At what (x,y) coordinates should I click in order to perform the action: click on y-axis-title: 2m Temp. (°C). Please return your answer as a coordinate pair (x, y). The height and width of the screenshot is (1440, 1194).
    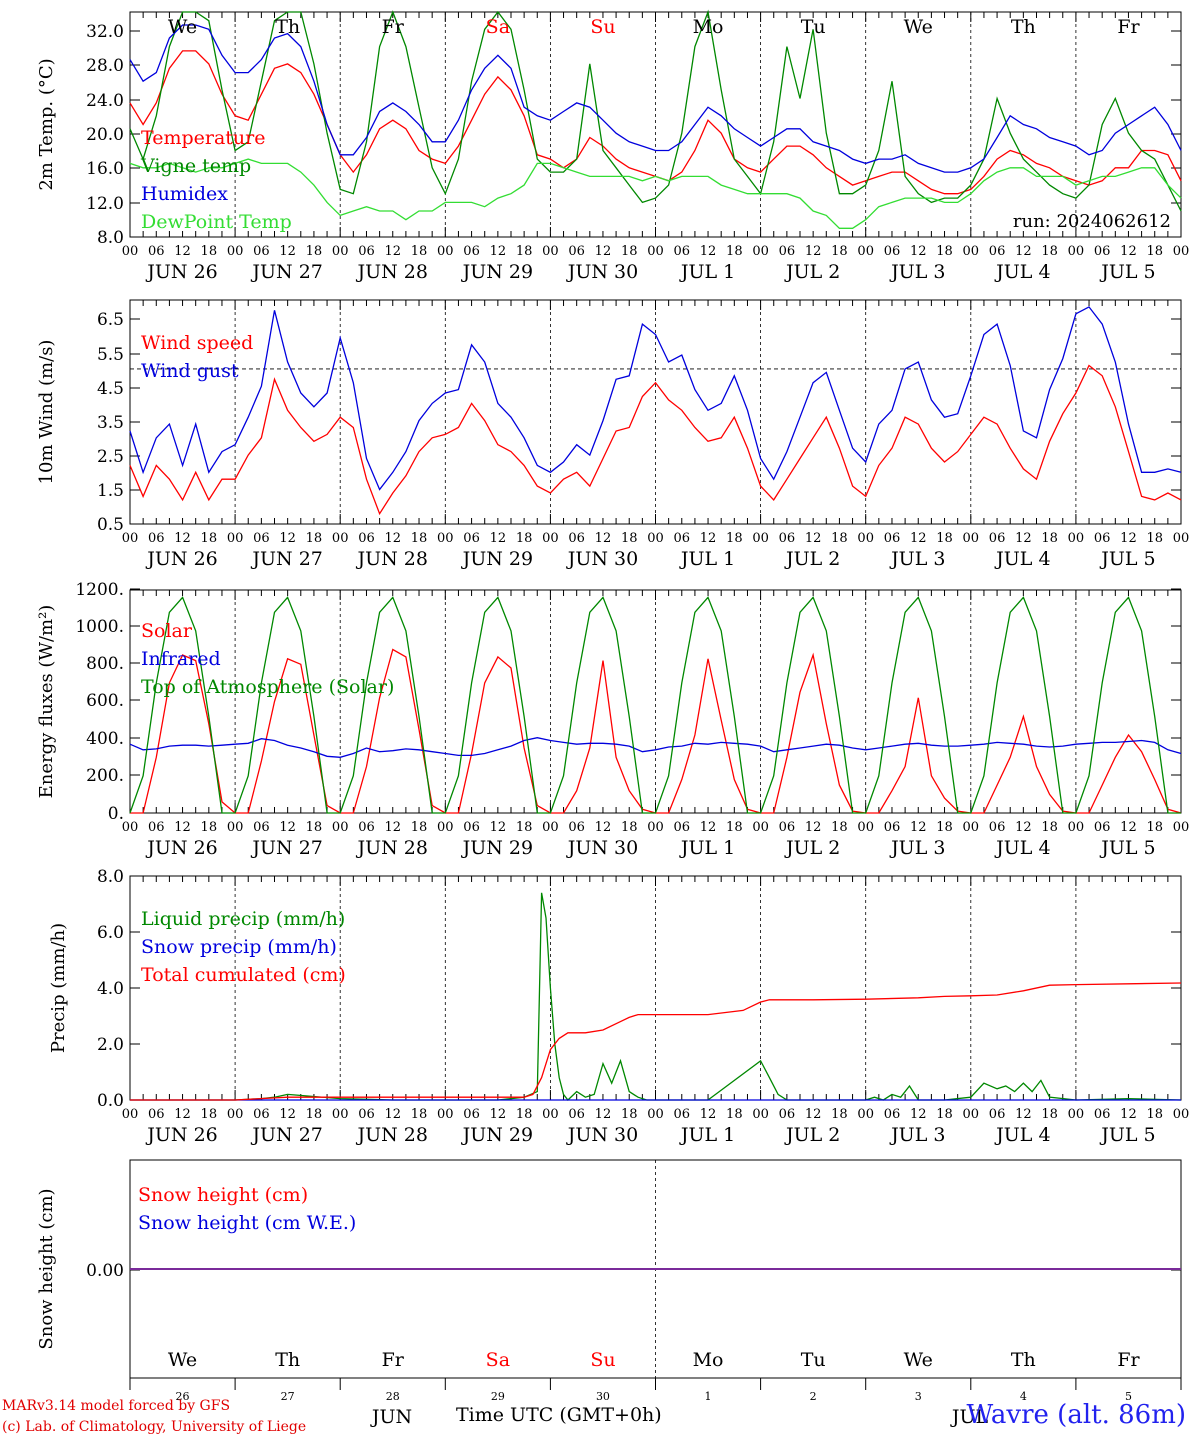
    Looking at the image, I should click on (46, 124).